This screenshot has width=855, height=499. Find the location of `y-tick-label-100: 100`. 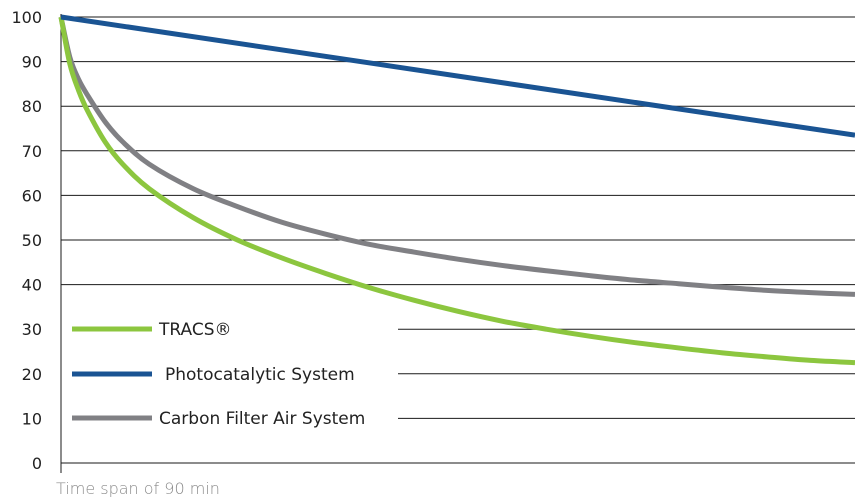

y-tick-label-100: 100 is located at coordinates (26, 17).